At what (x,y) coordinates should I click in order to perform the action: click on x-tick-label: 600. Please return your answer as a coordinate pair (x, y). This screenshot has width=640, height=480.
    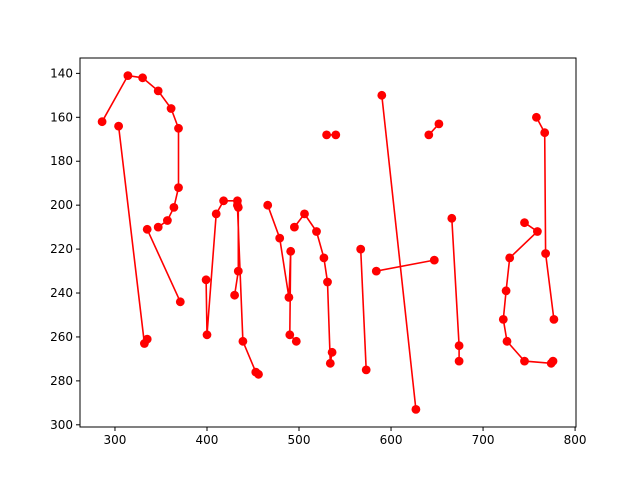
    Looking at the image, I should click on (391, 440).